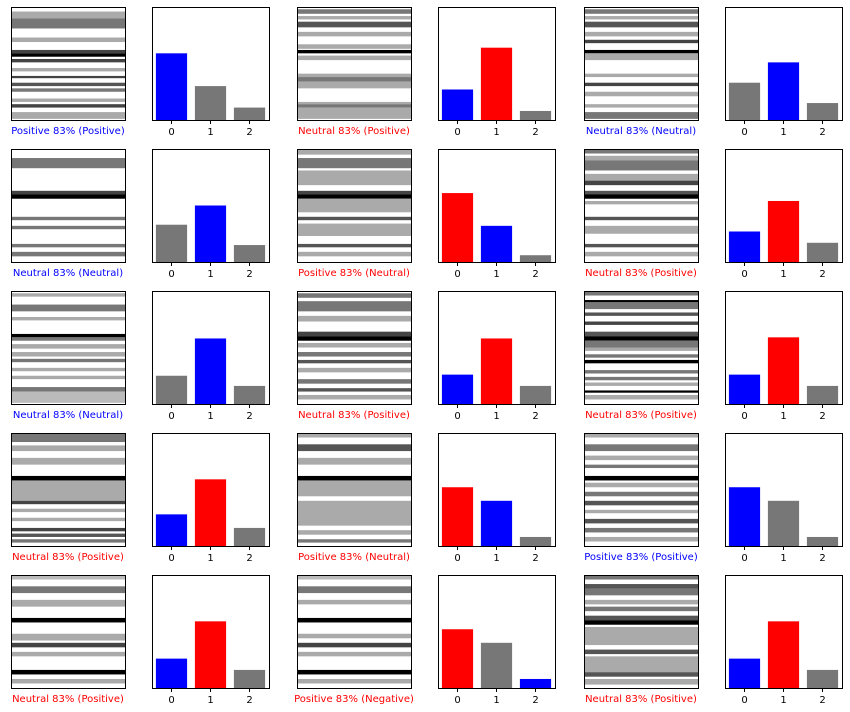  I want to click on panel-caption: Positive 83% (Positive), so click(68, 131).